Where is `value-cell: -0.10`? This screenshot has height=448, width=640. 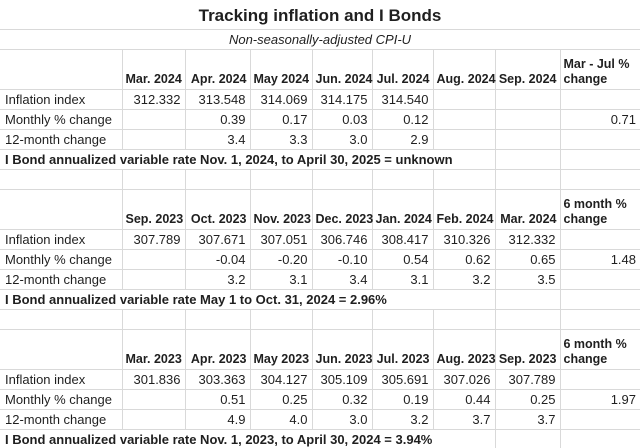 value-cell: -0.10 is located at coordinates (342, 259).